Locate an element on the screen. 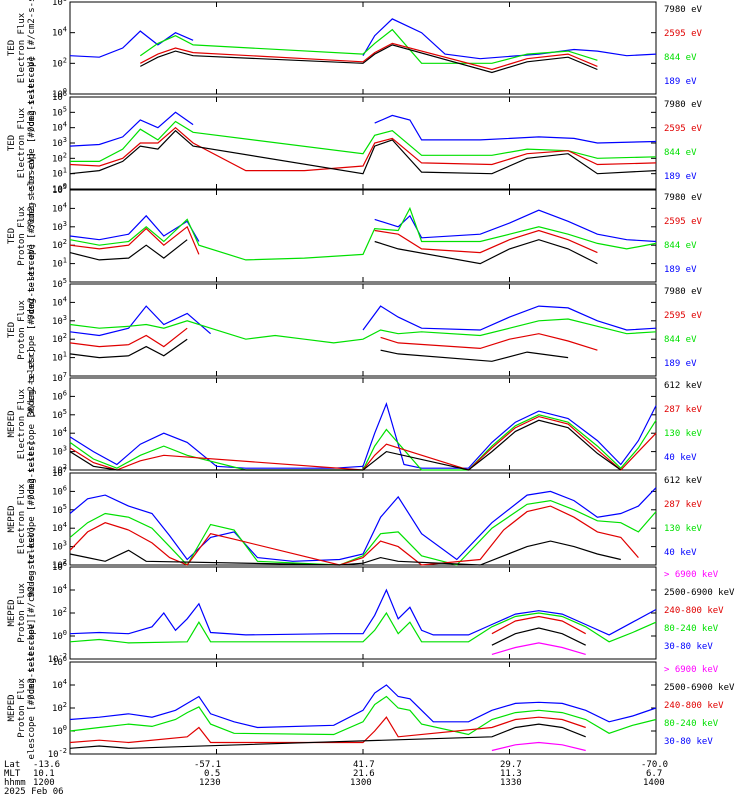 This screenshot has height=800, width=750. footer-hhmm-3: 1330 is located at coordinates (511, 783).